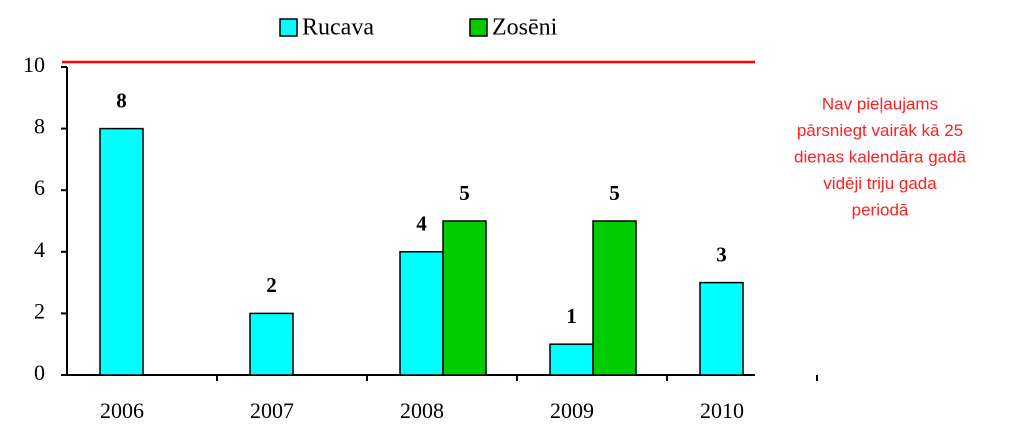 This screenshot has width=1016, height=428. Describe the element at coordinates (271, 285) in the screenshot. I see `value-label: 2` at that location.